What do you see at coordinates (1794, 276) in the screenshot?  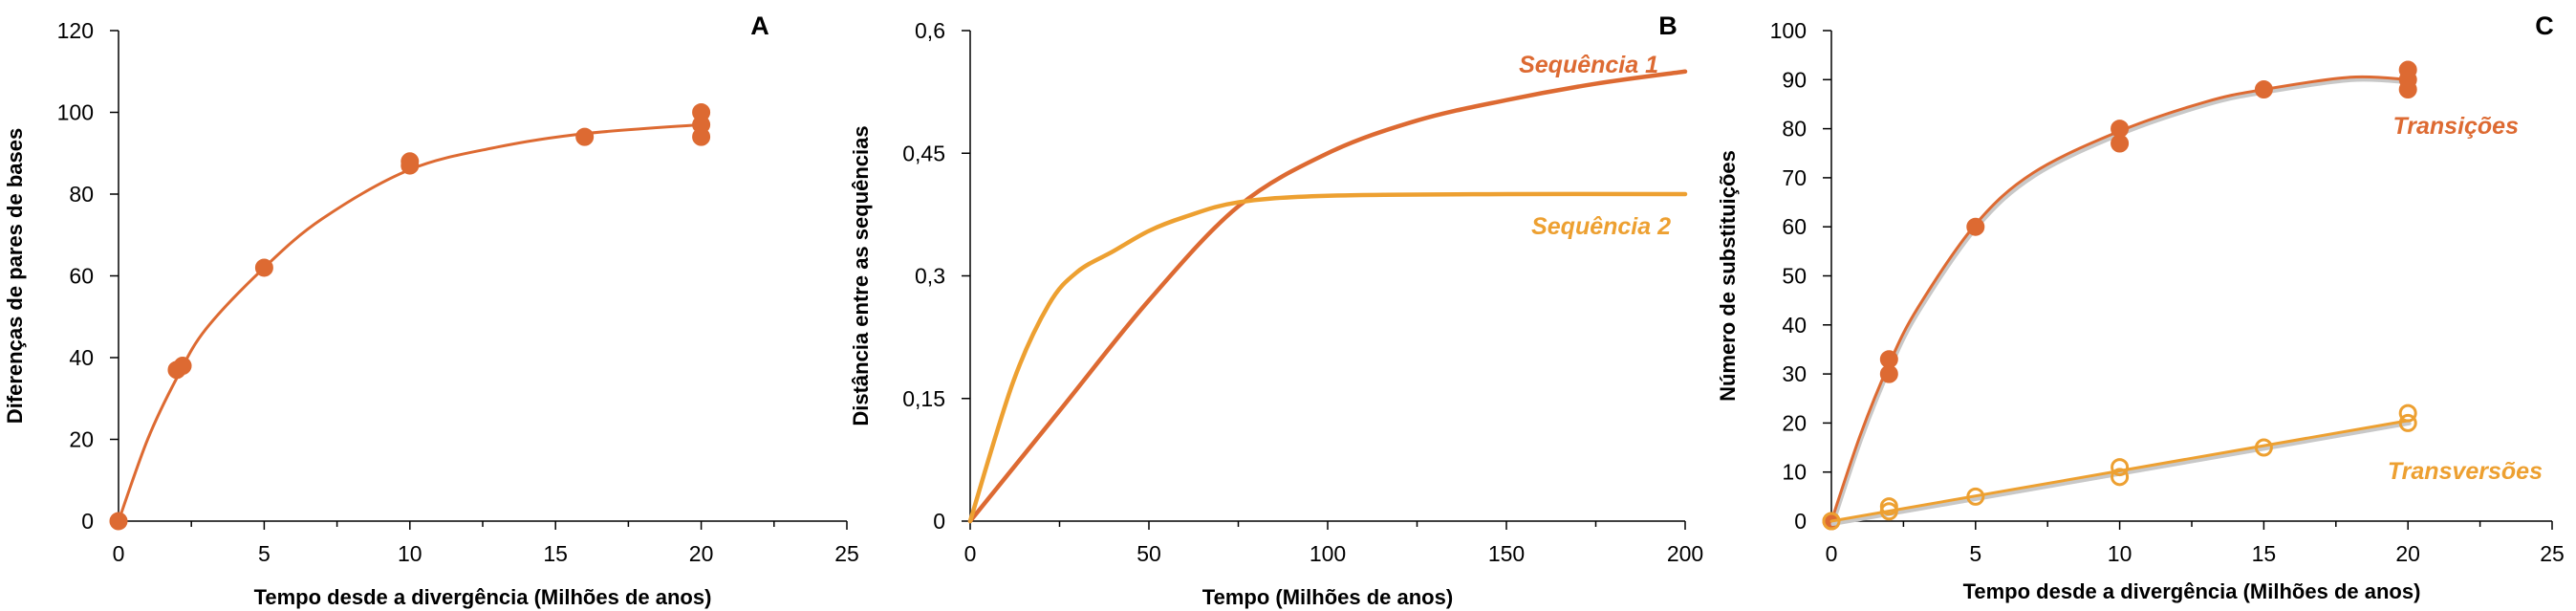 I see `y-tick-label: 50` at bounding box center [1794, 276].